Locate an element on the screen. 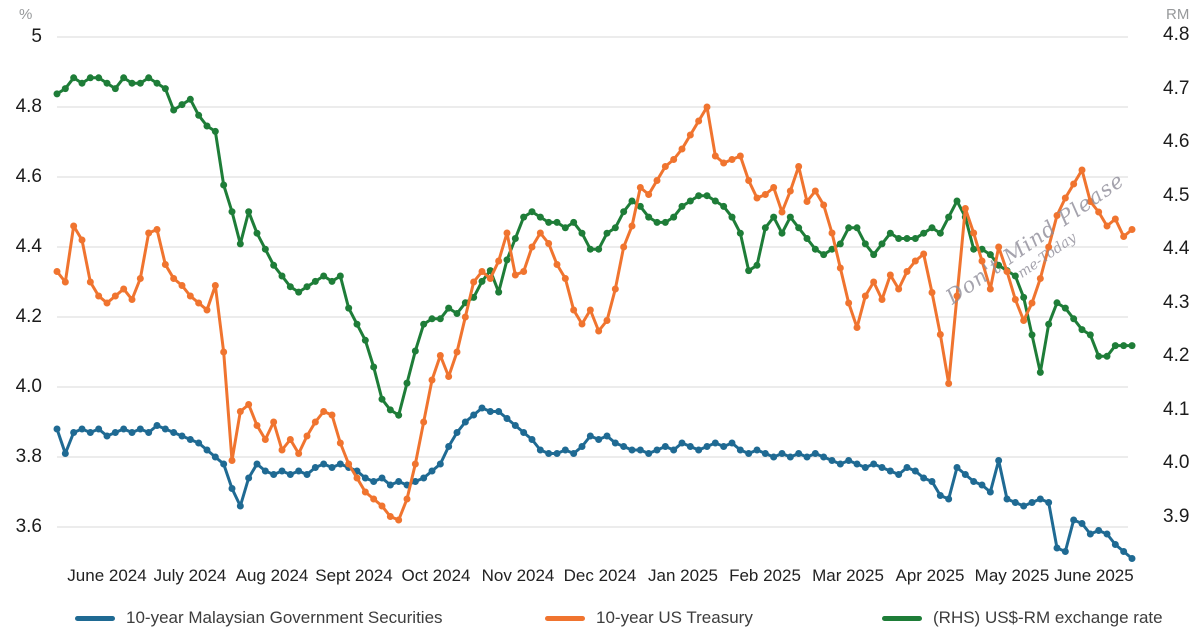 The height and width of the screenshot is (631, 1200). left-axis-unit-label: % is located at coordinates (26, 14).